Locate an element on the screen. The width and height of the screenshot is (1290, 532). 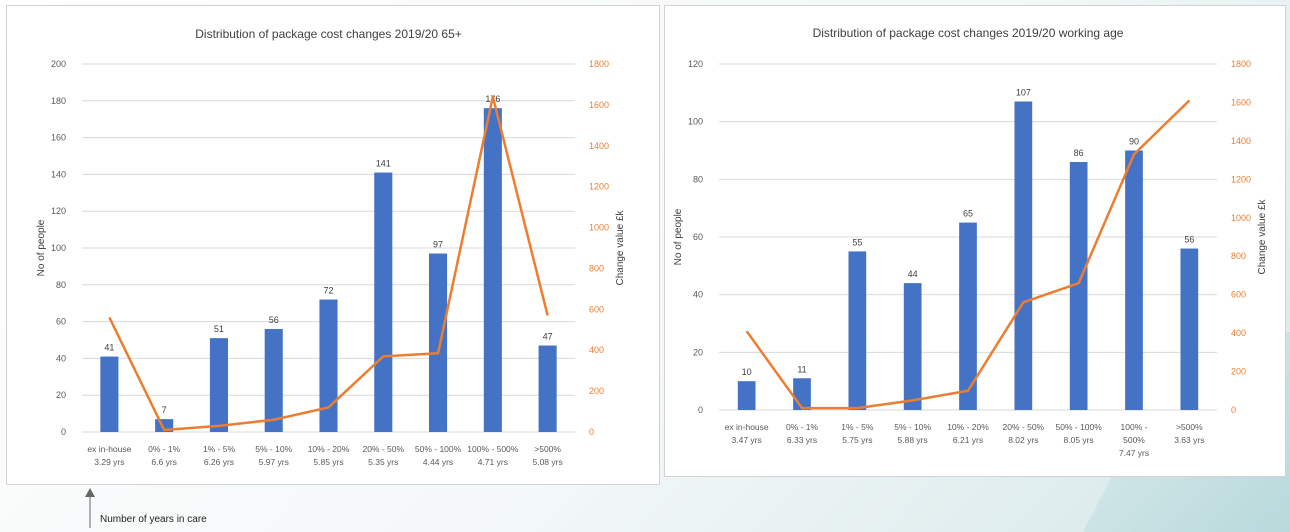
bar-data-label: 11 is located at coordinates (801, 369).